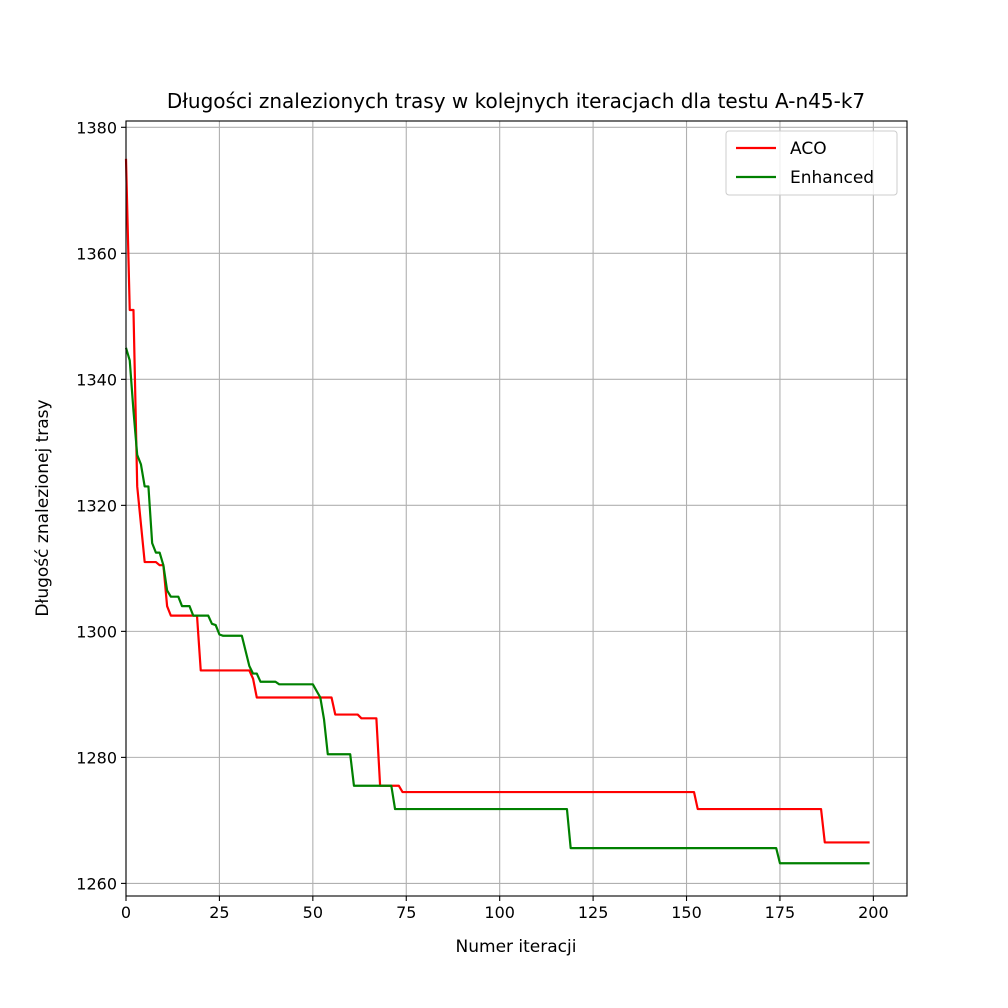 The height and width of the screenshot is (1008, 1008). Describe the element at coordinates (811, 163) in the screenshot. I see `legend: ACO Enhanced` at that location.